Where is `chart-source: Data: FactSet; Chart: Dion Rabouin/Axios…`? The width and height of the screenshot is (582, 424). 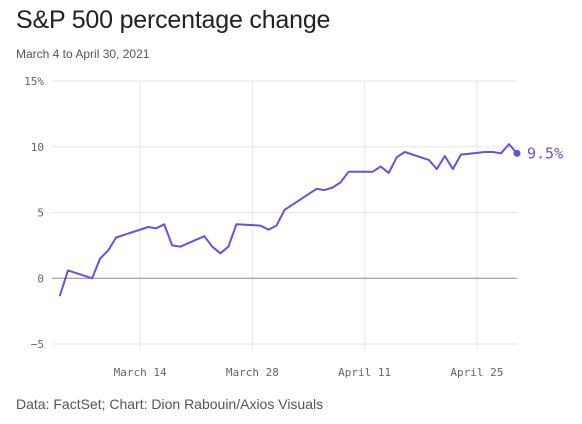 chart-source: Data: FactSet; Chart: Dion Rabouin/Axios… is located at coordinates (170, 404).